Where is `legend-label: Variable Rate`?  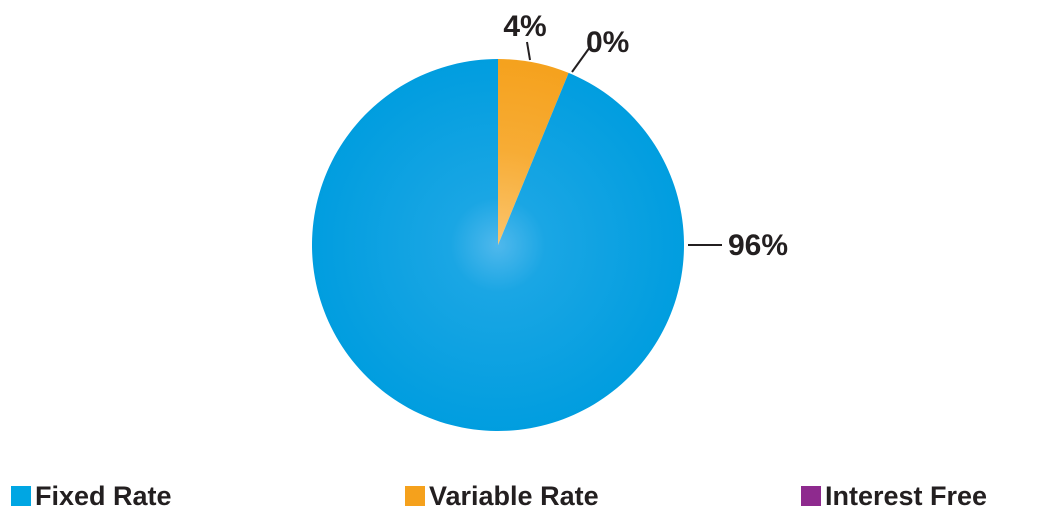
legend-label: Variable Rate is located at coordinates (514, 495).